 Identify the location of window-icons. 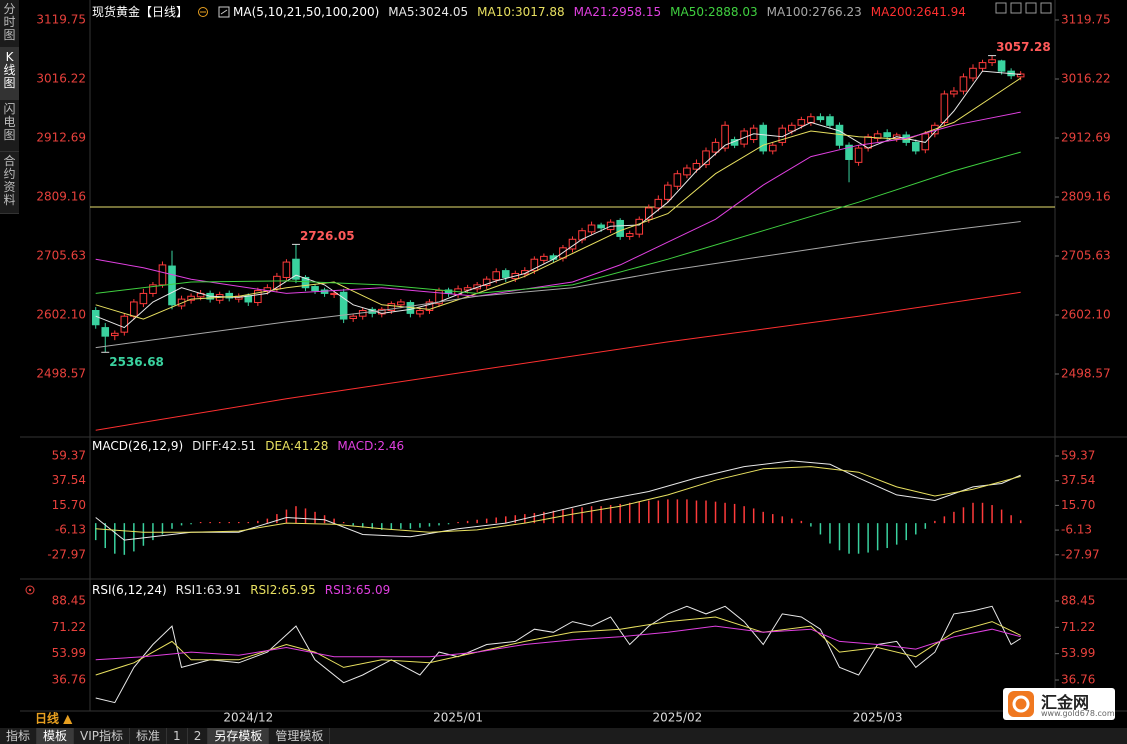
(1023, 8).